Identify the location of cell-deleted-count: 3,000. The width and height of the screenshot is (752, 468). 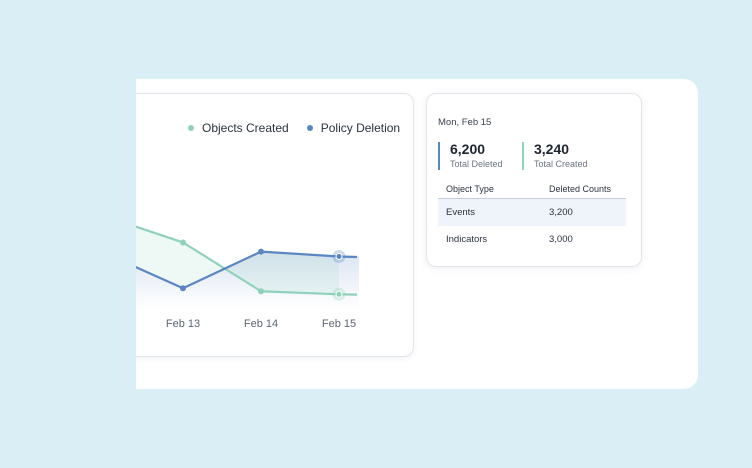
(561, 239).